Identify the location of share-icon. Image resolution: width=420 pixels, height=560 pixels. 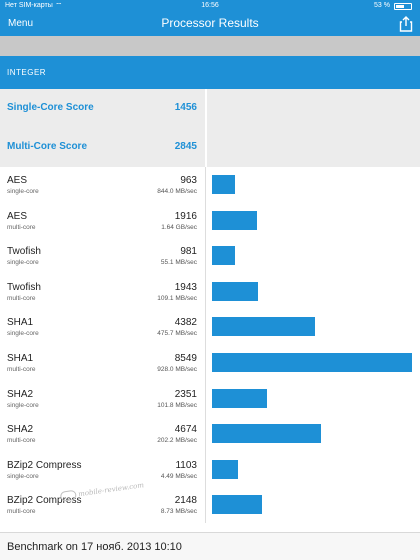
(406, 24).